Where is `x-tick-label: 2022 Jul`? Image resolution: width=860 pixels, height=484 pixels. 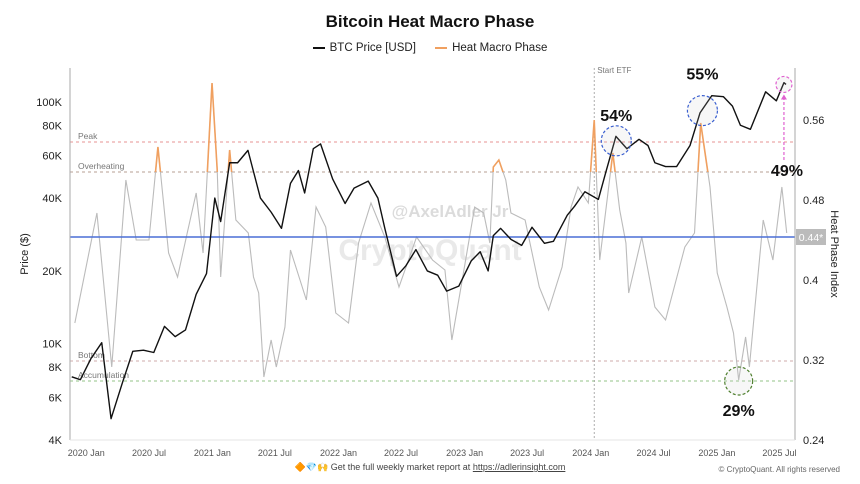 x-tick-label: 2022 Jul is located at coordinates (401, 453).